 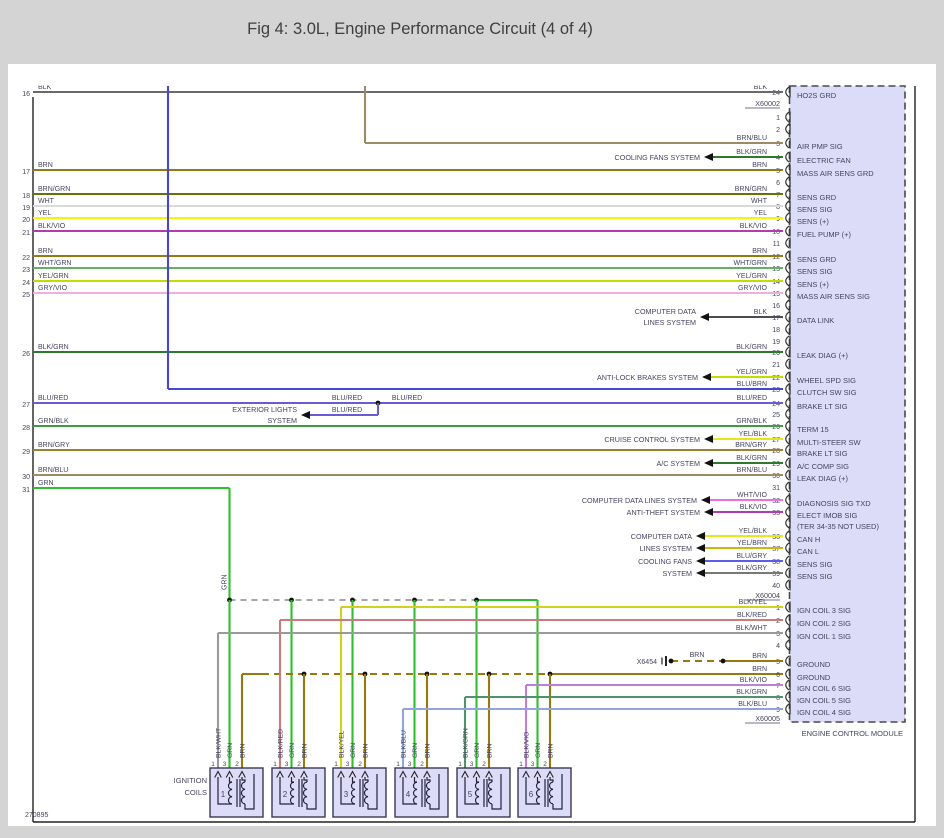 I want to click on pin-wire-label: BLK/YEL, so click(x=753, y=602).